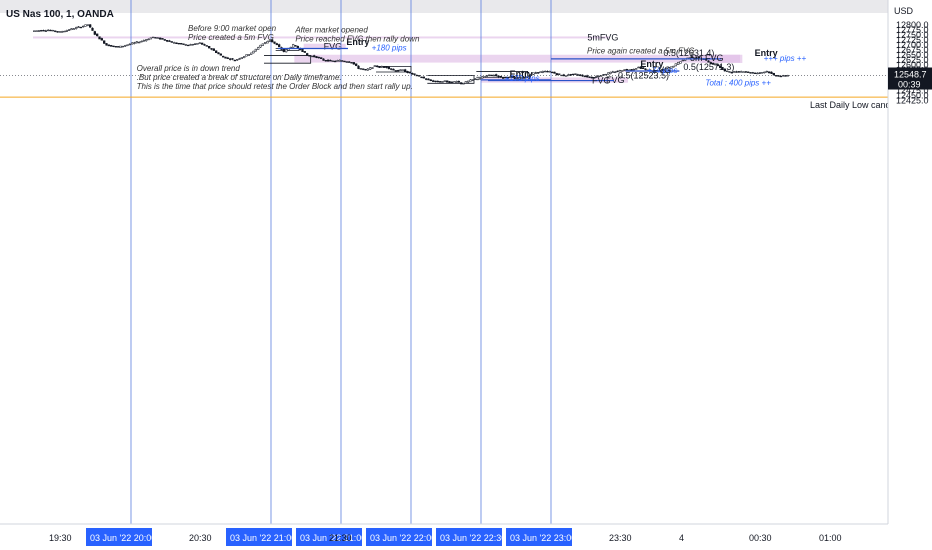 Image resolution: width=932 pixels, height=550 pixels. I want to click on entry-label: Entry, so click(357, 42).